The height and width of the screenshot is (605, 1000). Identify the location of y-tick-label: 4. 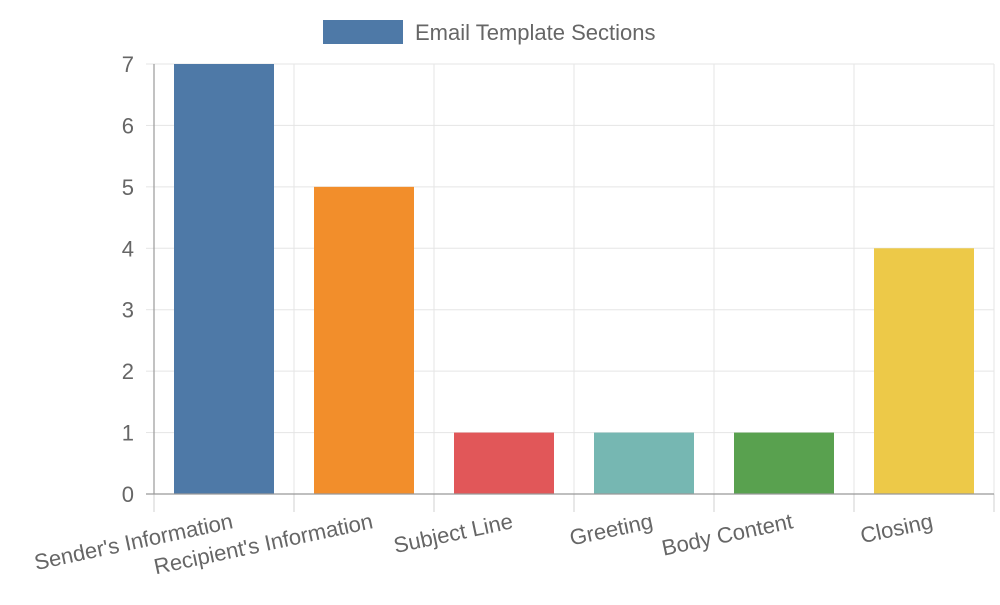
(128, 248).